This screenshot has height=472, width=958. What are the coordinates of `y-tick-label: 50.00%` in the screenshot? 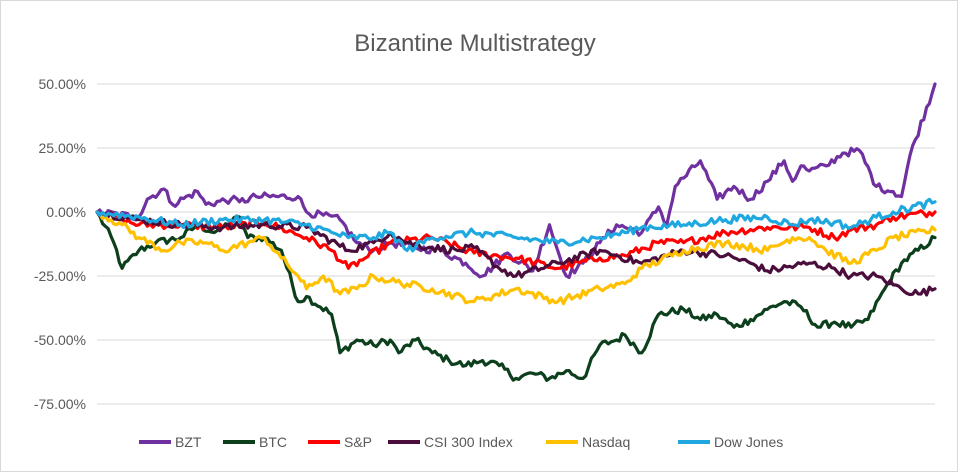 It's located at (62, 84).